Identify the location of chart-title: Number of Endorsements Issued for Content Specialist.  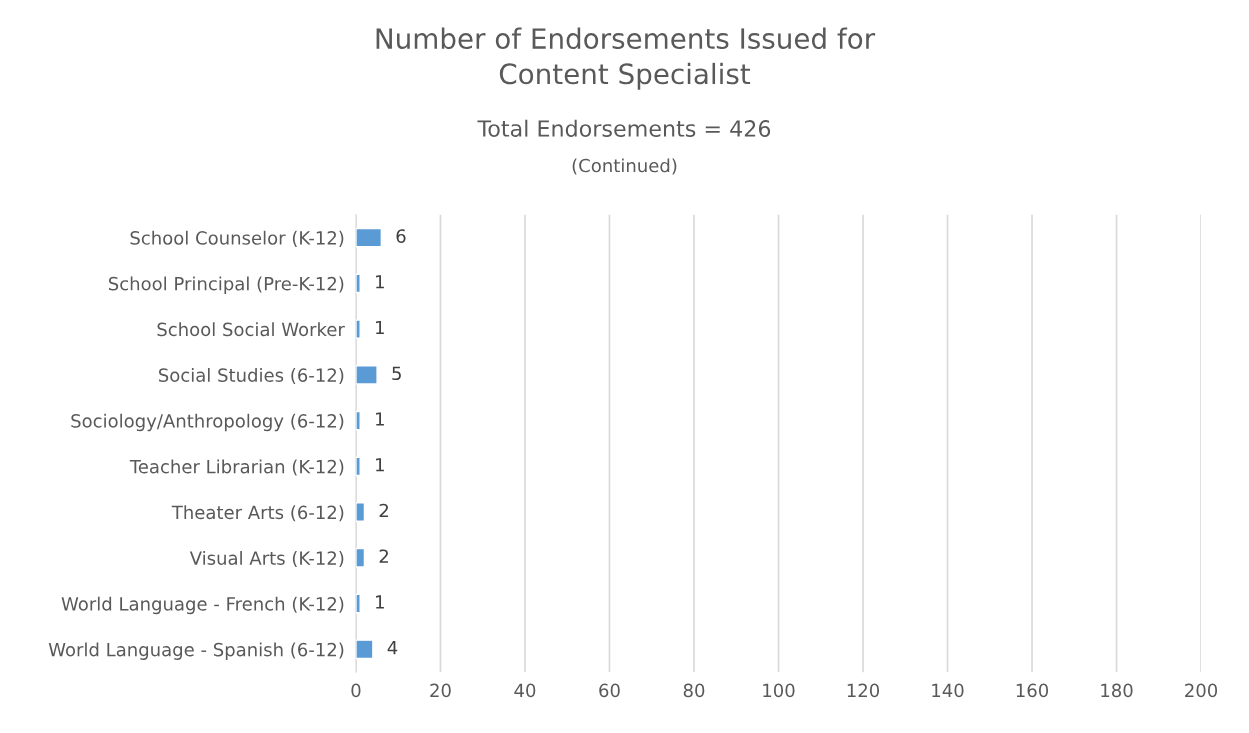
(626, 58).